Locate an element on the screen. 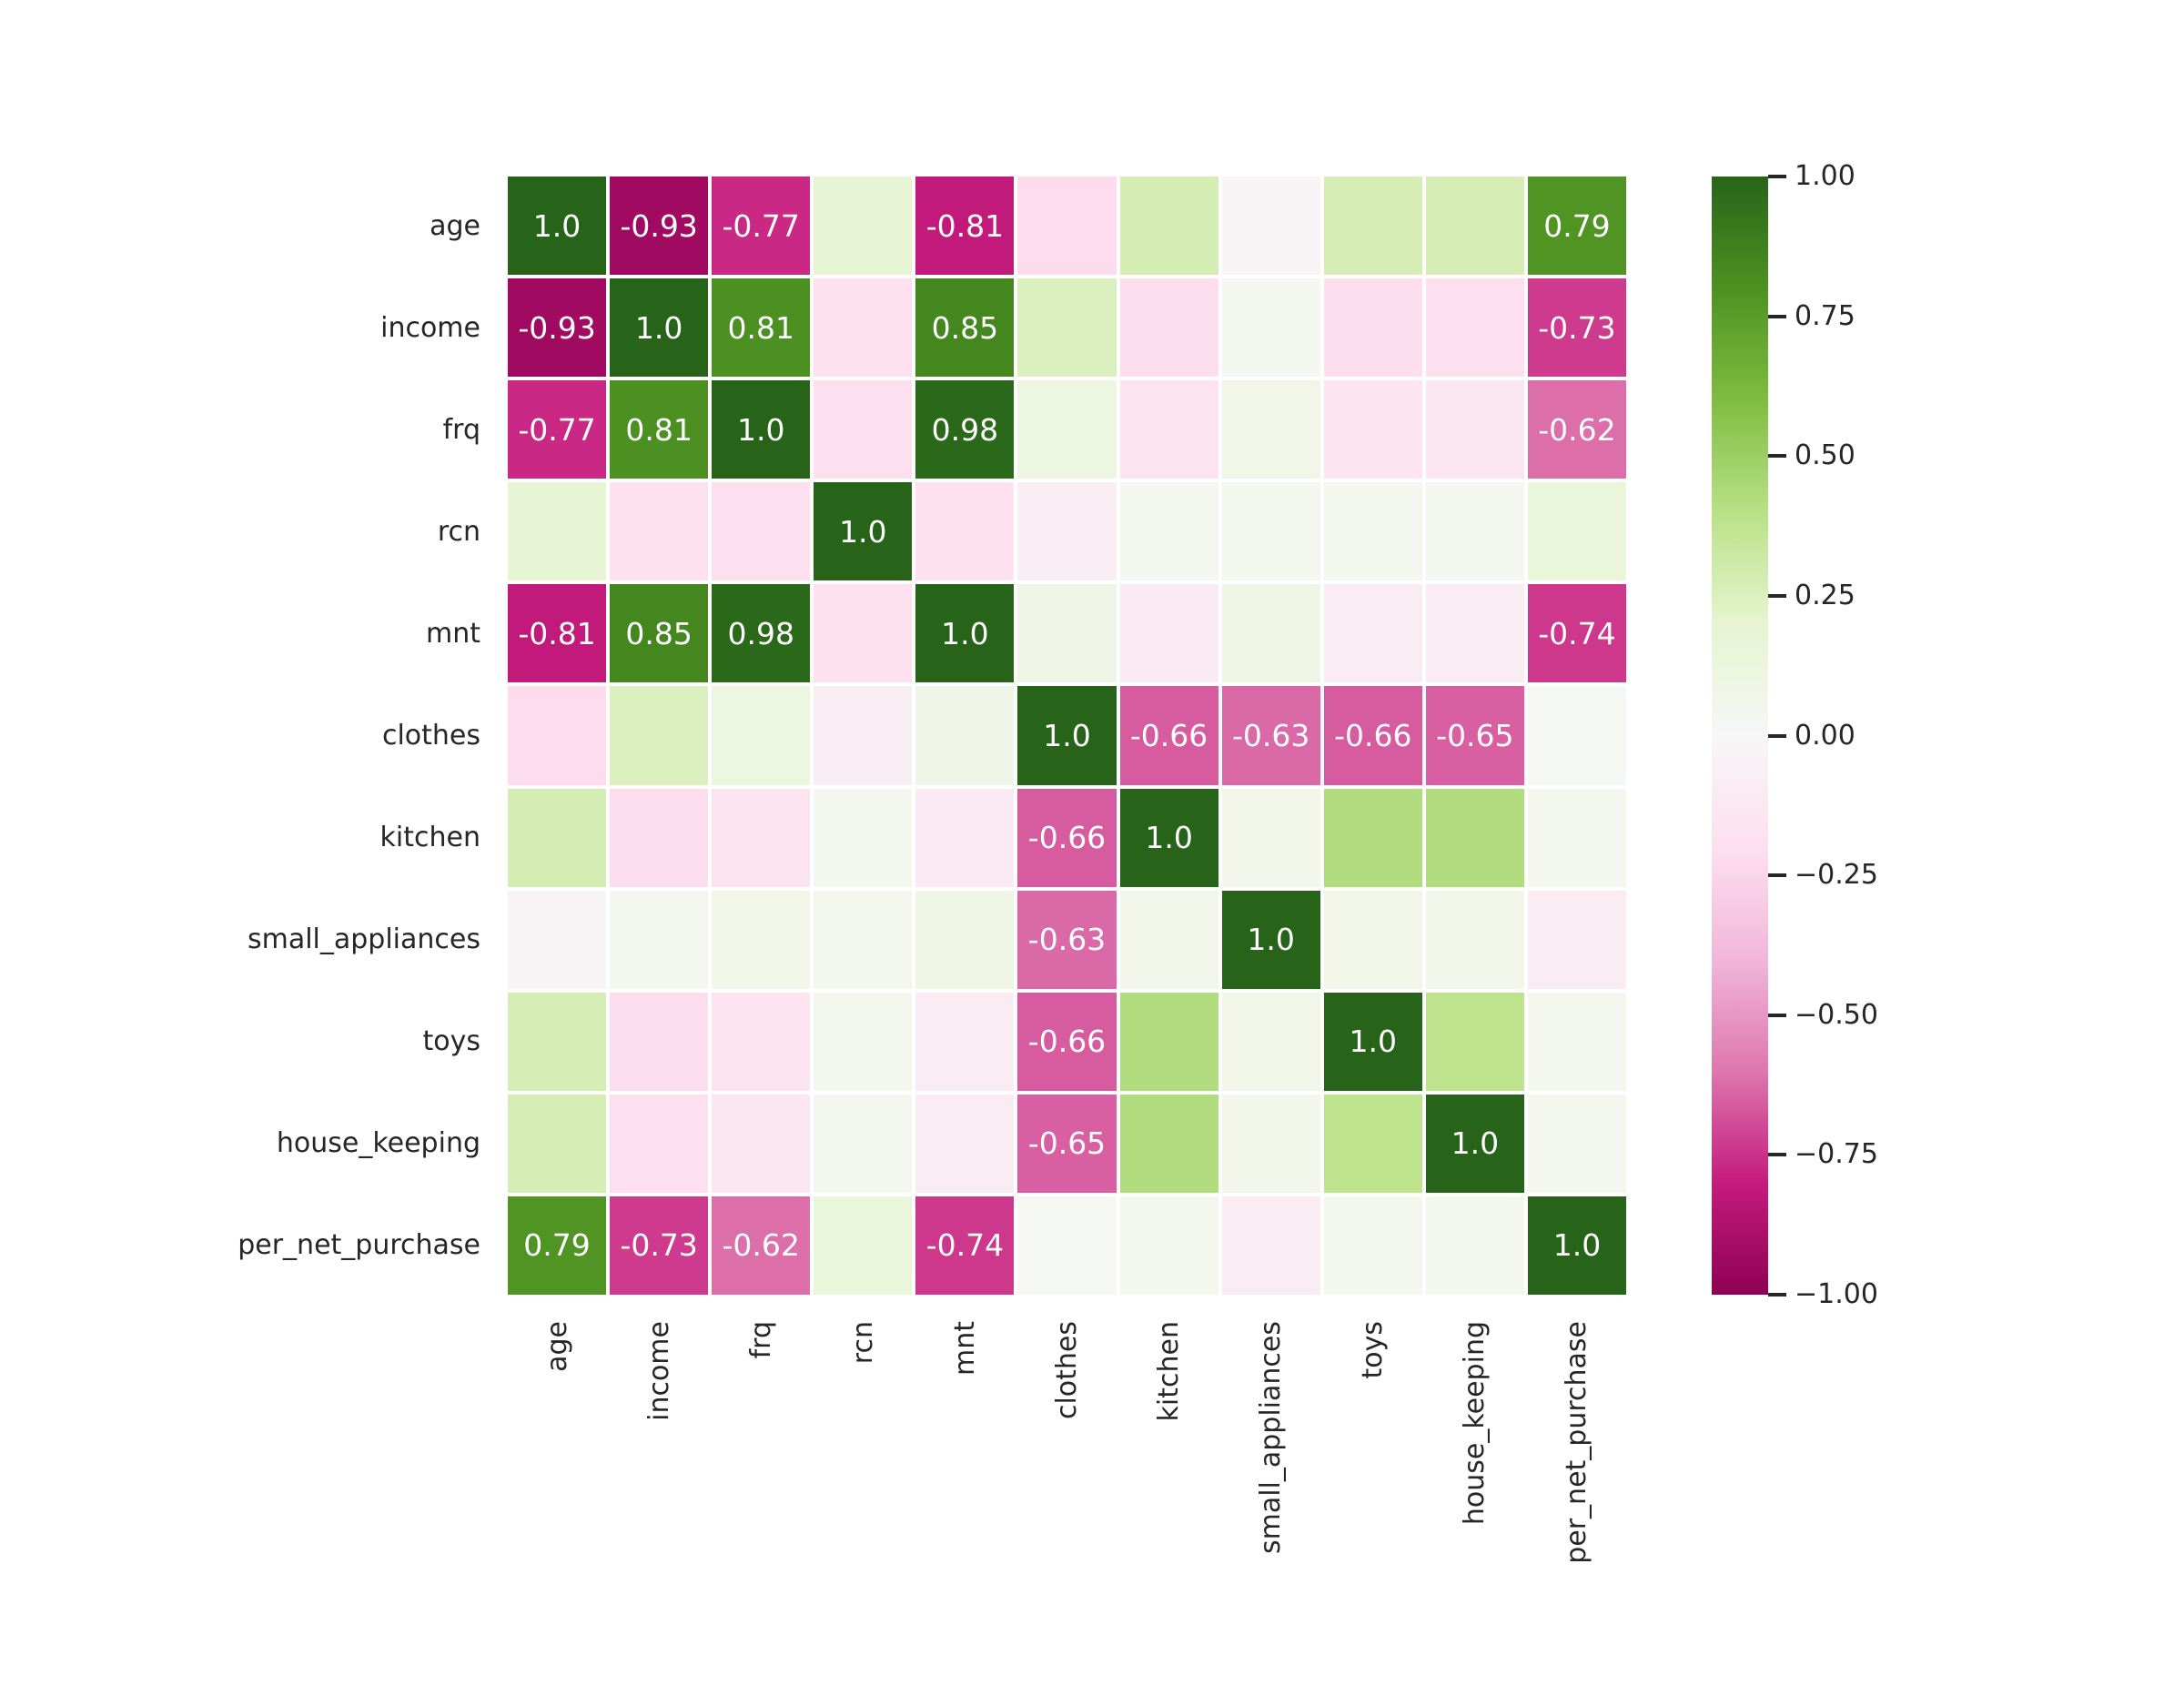 The image size is (2184, 1685). x-tick-label-text: age is located at coordinates (557, 1346).